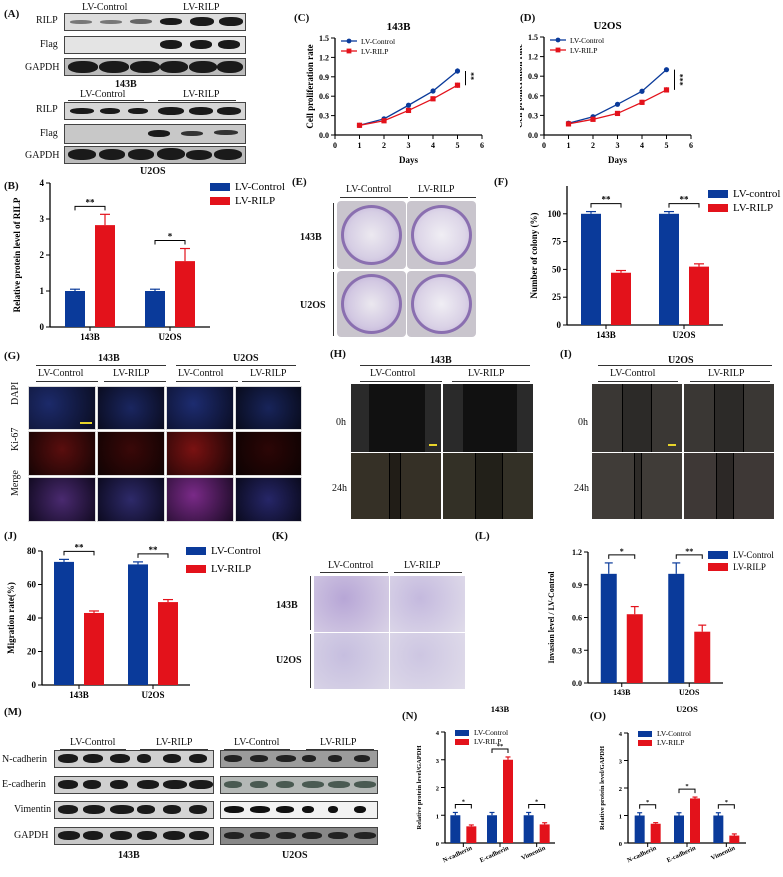  What do you see at coordinates (482, 145) in the screenshot?
I see `svg-text: 6` at bounding box center [482, 145].